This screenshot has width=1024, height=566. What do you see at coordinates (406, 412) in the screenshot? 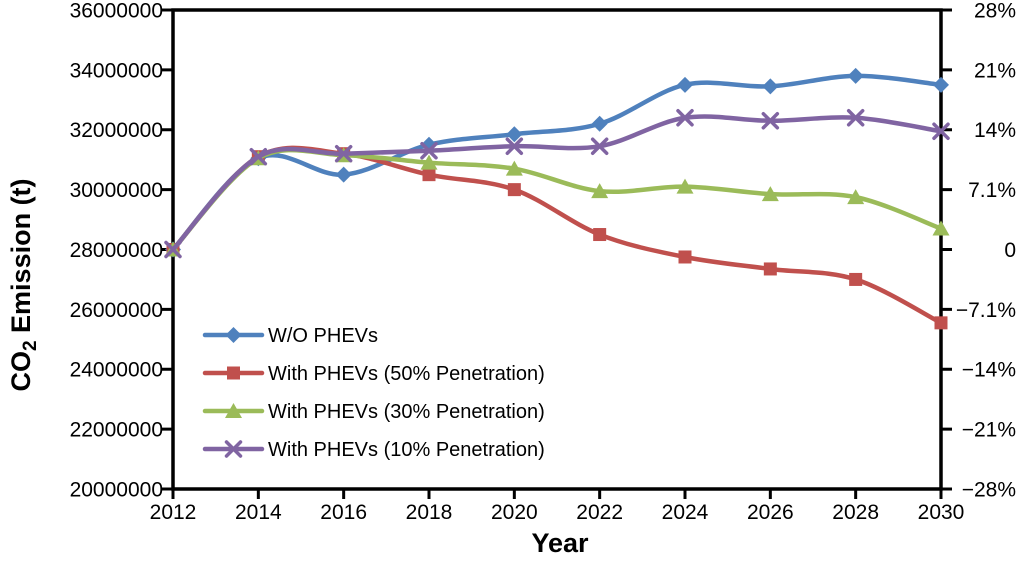
I see `legend-label: With PHEVs (30% Penetration)` at bounding box center [406, 412].